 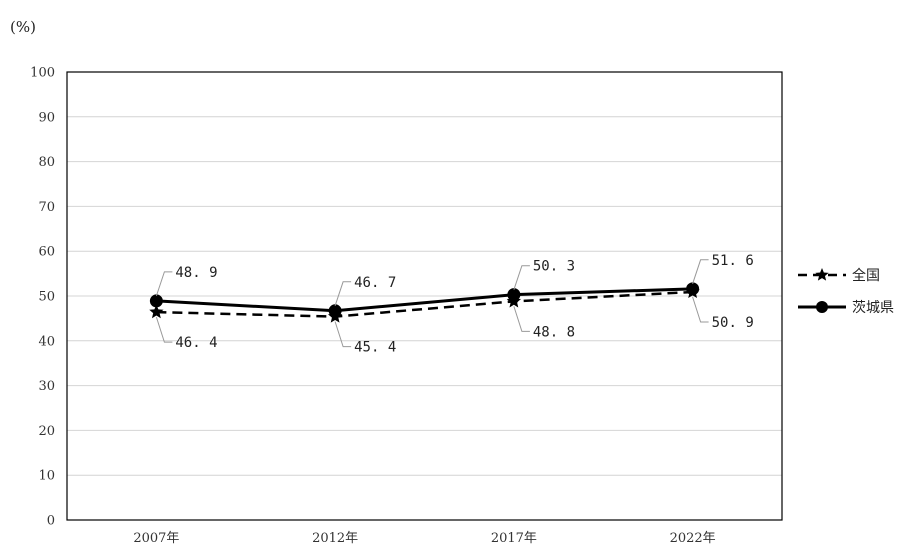 I want to click on legend-label: 全国, so click(x=866, y=275).